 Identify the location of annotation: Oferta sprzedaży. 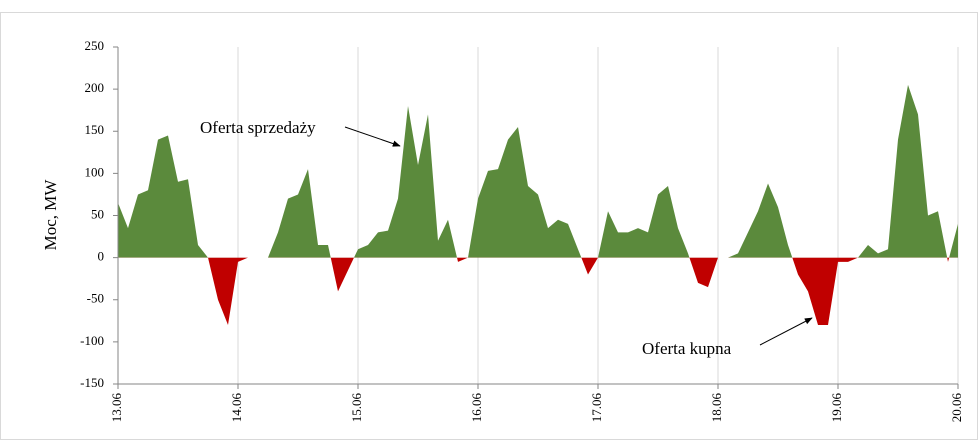
(258, 127).